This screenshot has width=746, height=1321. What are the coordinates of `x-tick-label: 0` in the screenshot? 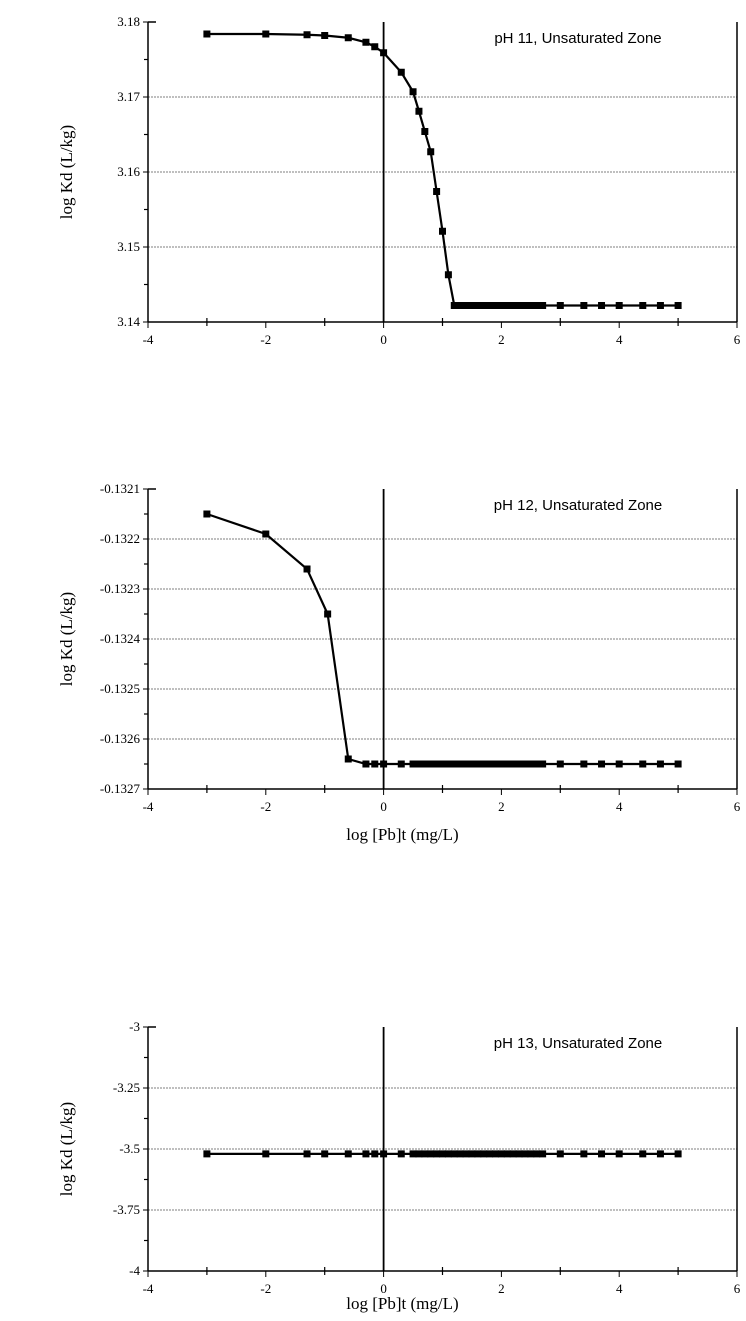 It's located at (383, 1288).